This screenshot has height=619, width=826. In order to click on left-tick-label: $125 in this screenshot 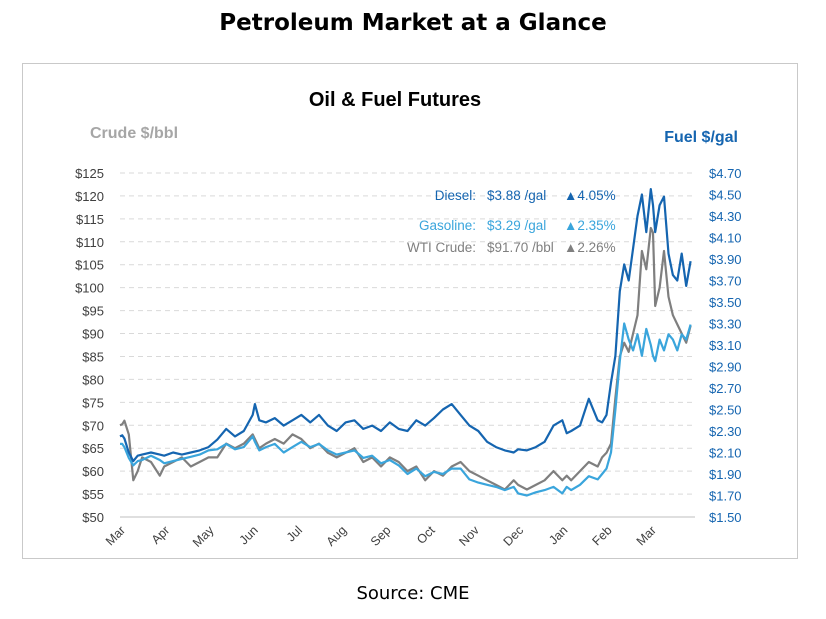, I will do `click(89, 173)`.